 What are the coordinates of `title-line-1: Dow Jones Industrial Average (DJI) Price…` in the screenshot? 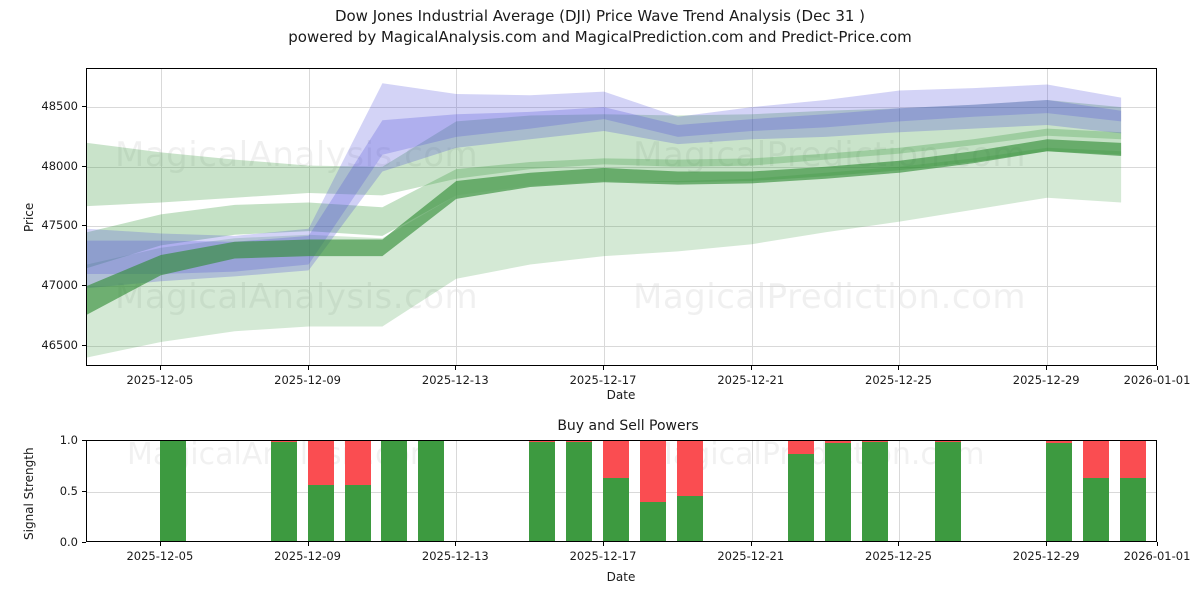 It's located at (600, 16).